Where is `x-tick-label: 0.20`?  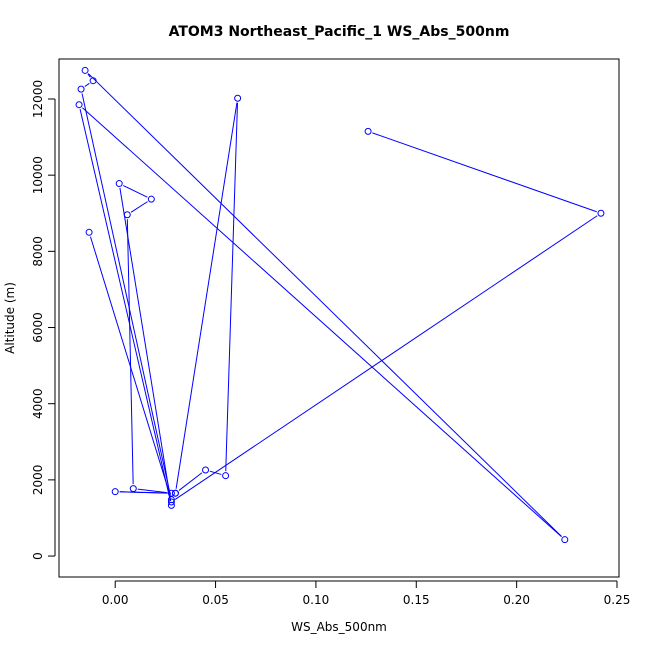
x-tick-label: 0.20 is located at coordinates (516, 600).